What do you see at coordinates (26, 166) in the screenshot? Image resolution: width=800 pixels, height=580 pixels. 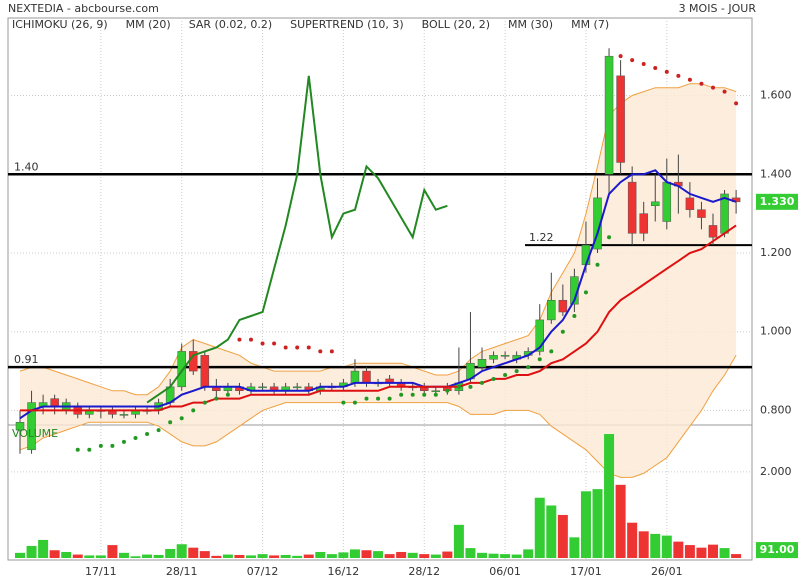 I see `level-label: 1.40` at bounding box center [26, 166].